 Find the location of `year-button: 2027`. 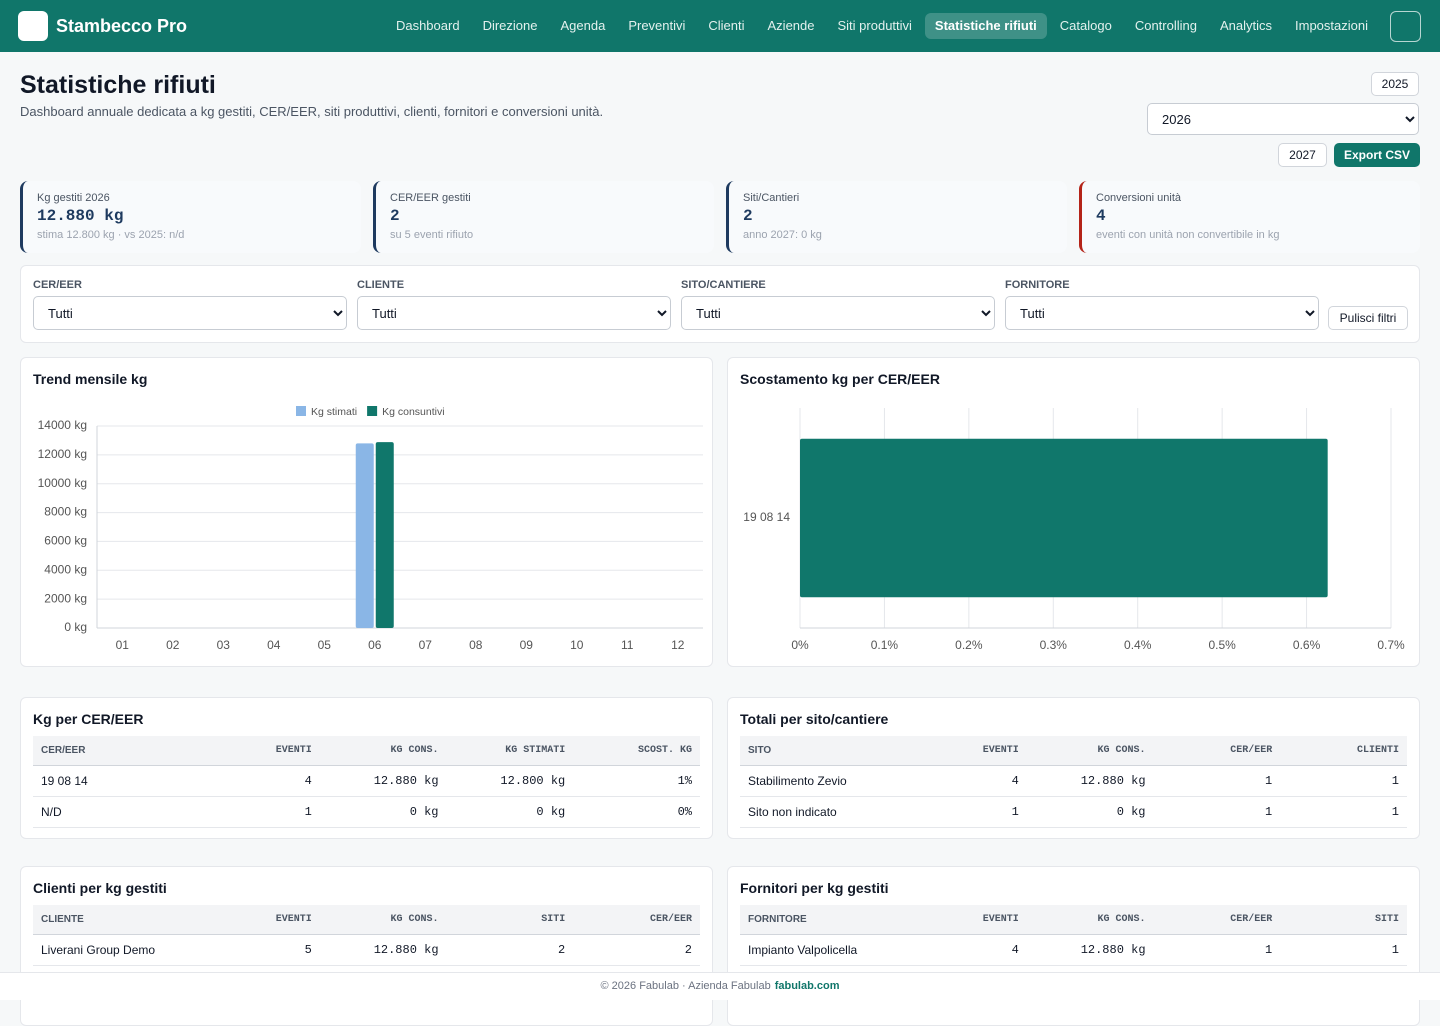

year-button: 2027 is located at coordinates (1302, 155).